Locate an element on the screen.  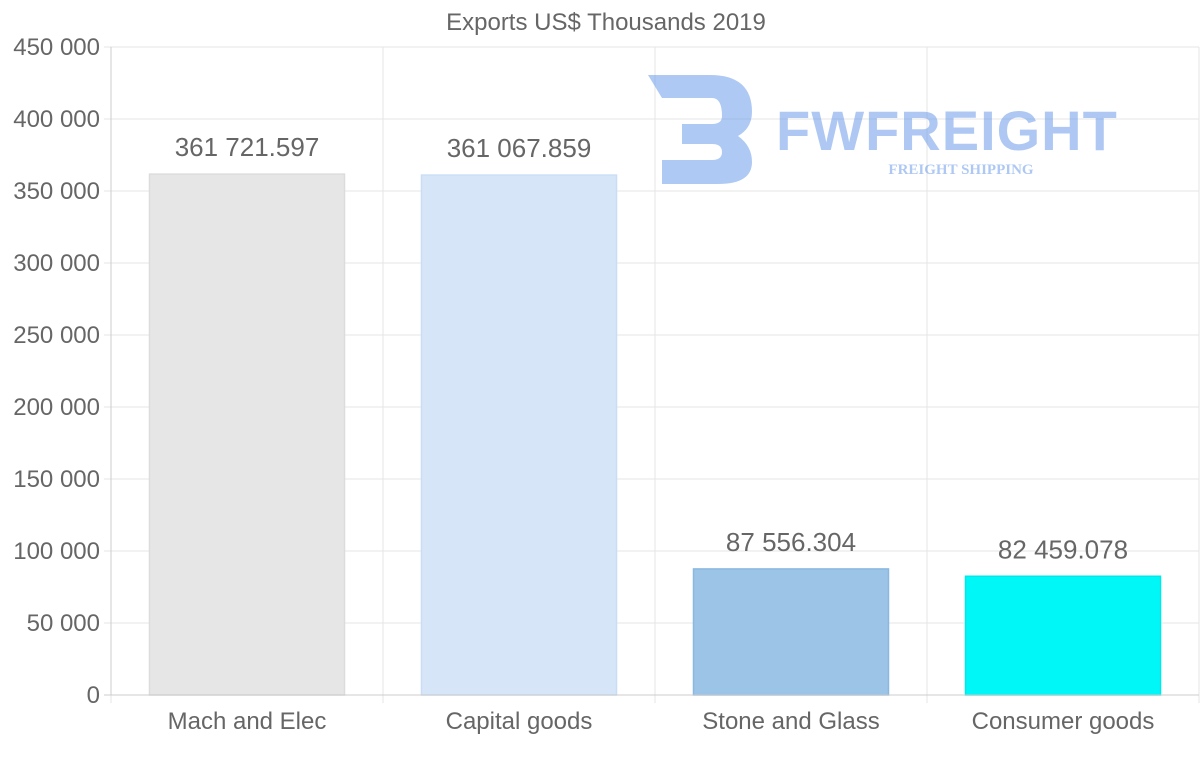
y-tick-label: 100 000 is located at coordinates (56, 551).